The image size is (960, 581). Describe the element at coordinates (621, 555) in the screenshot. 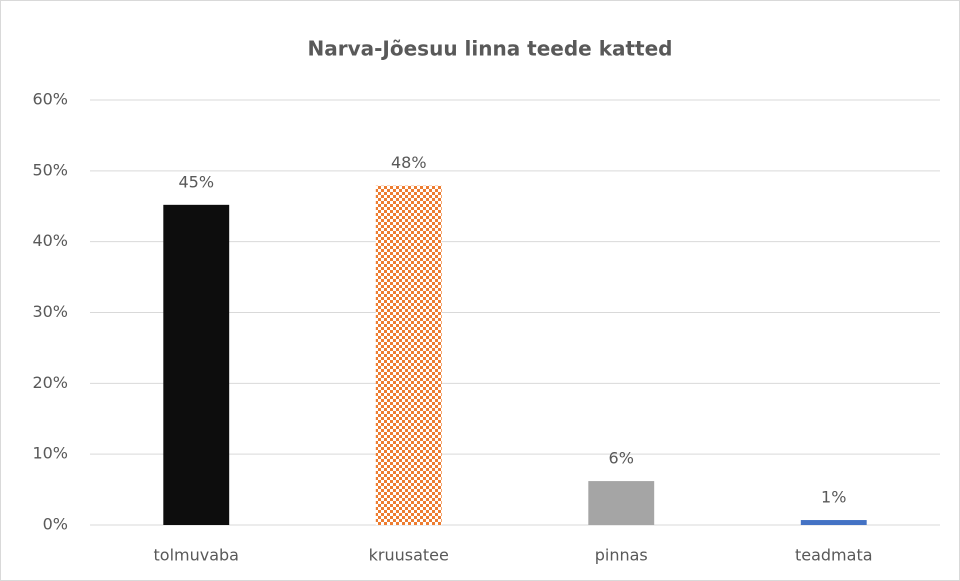

I see `x-tick-label: pinnas` at that location.